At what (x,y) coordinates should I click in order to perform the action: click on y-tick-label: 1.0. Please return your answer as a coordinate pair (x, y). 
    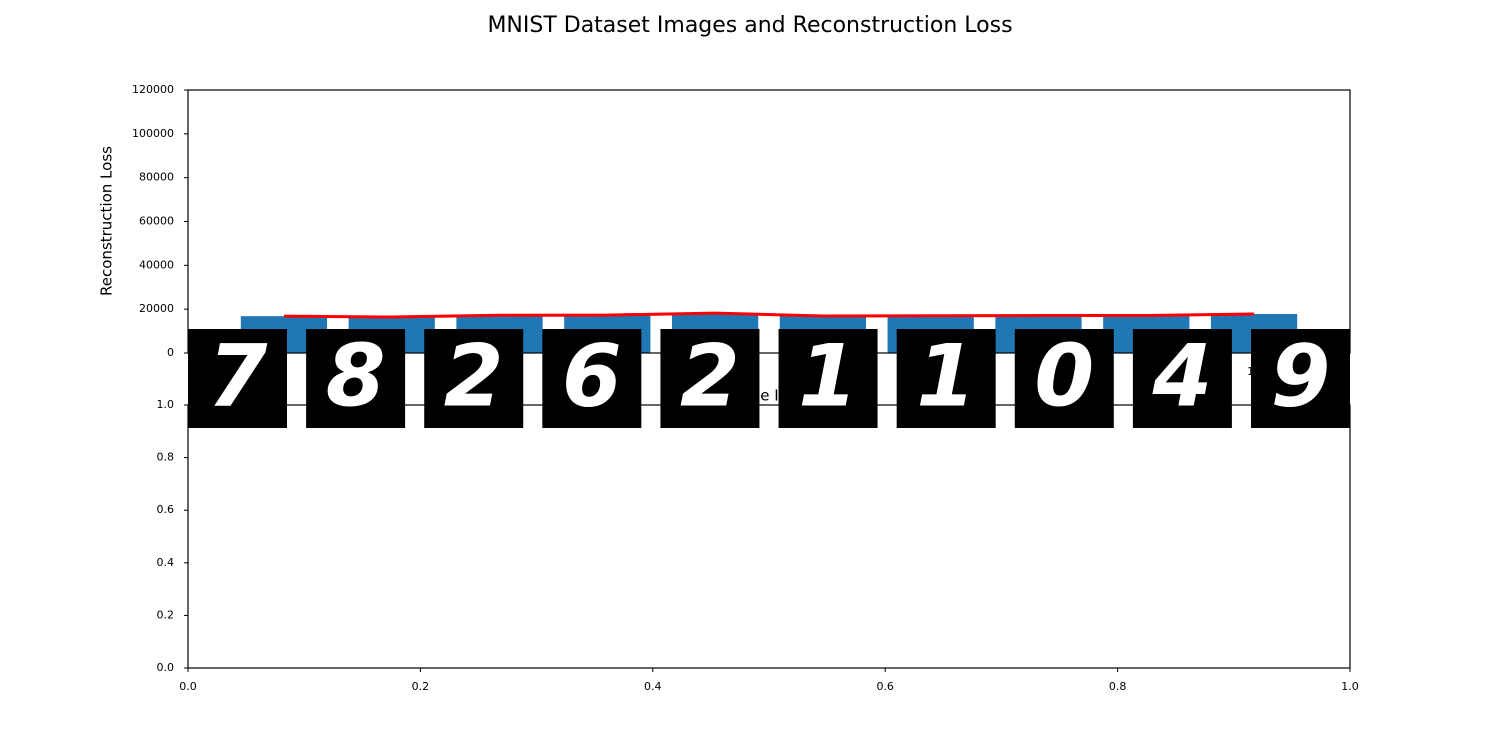
    Looking at the image, I should click on (166, 404).